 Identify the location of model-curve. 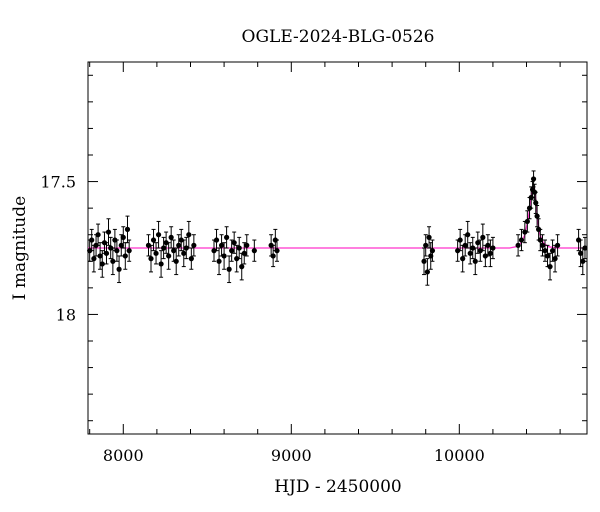
(337, 217).